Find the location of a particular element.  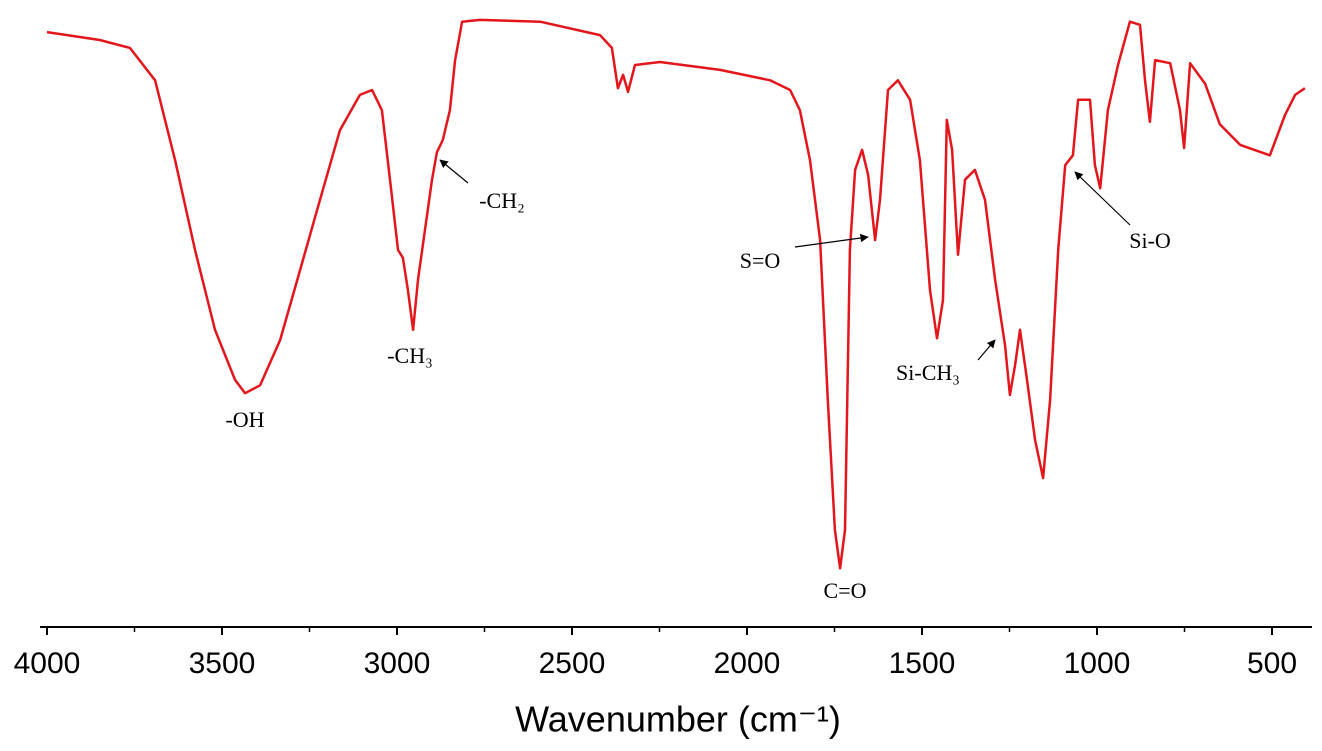

x-axis-label: Wavenumber (cm⁻¹) is located at coordinates (678, 719).